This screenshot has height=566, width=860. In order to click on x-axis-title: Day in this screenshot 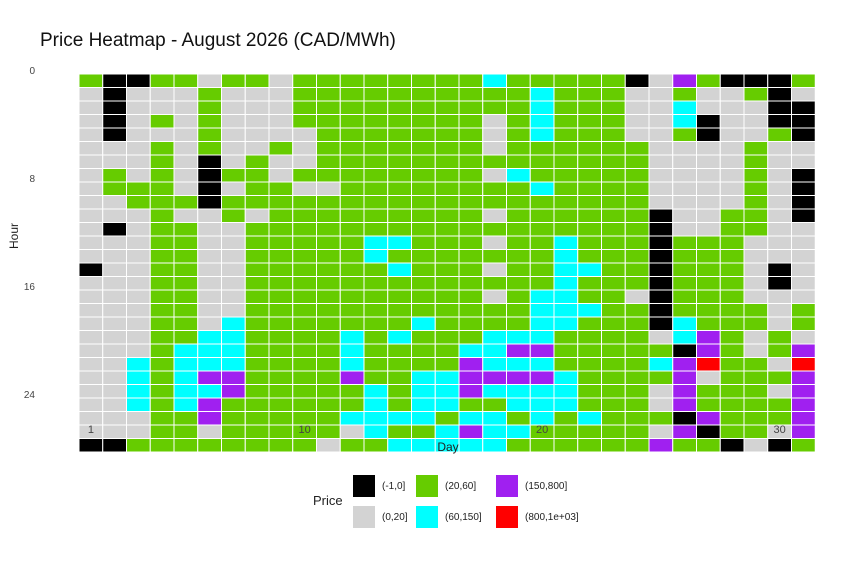, I will do `click(447, 447)`.